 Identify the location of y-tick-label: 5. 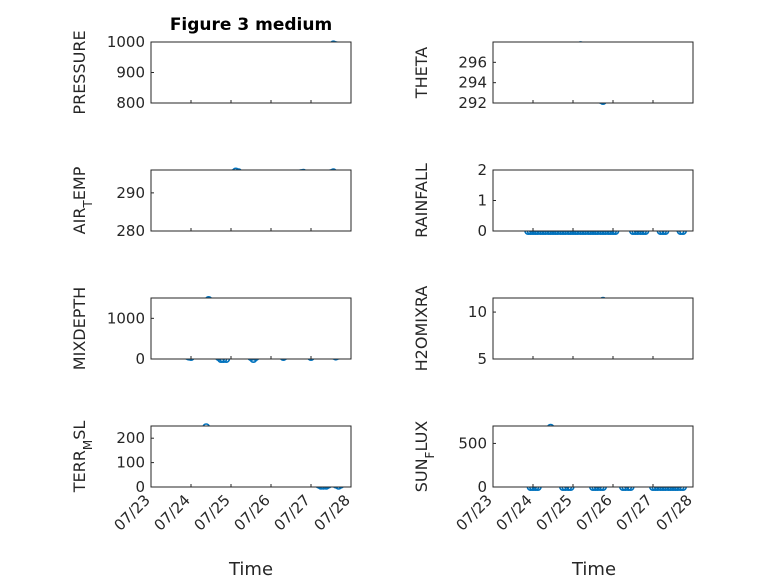
(482, 359).